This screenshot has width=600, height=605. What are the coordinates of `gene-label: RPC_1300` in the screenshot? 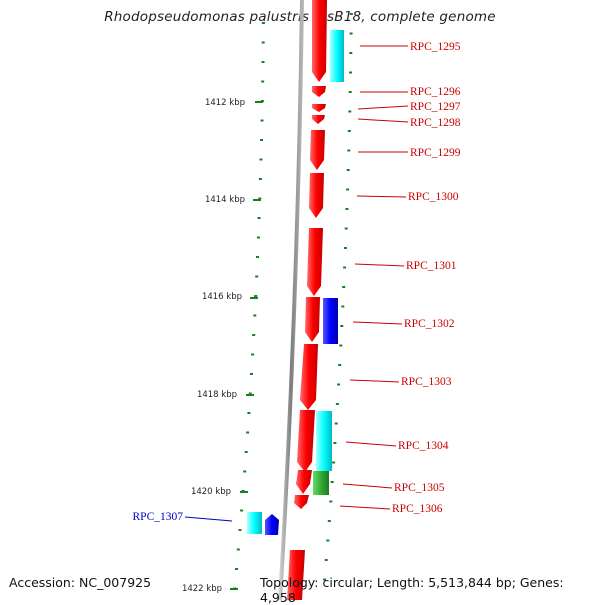 It's located at (433, 197).